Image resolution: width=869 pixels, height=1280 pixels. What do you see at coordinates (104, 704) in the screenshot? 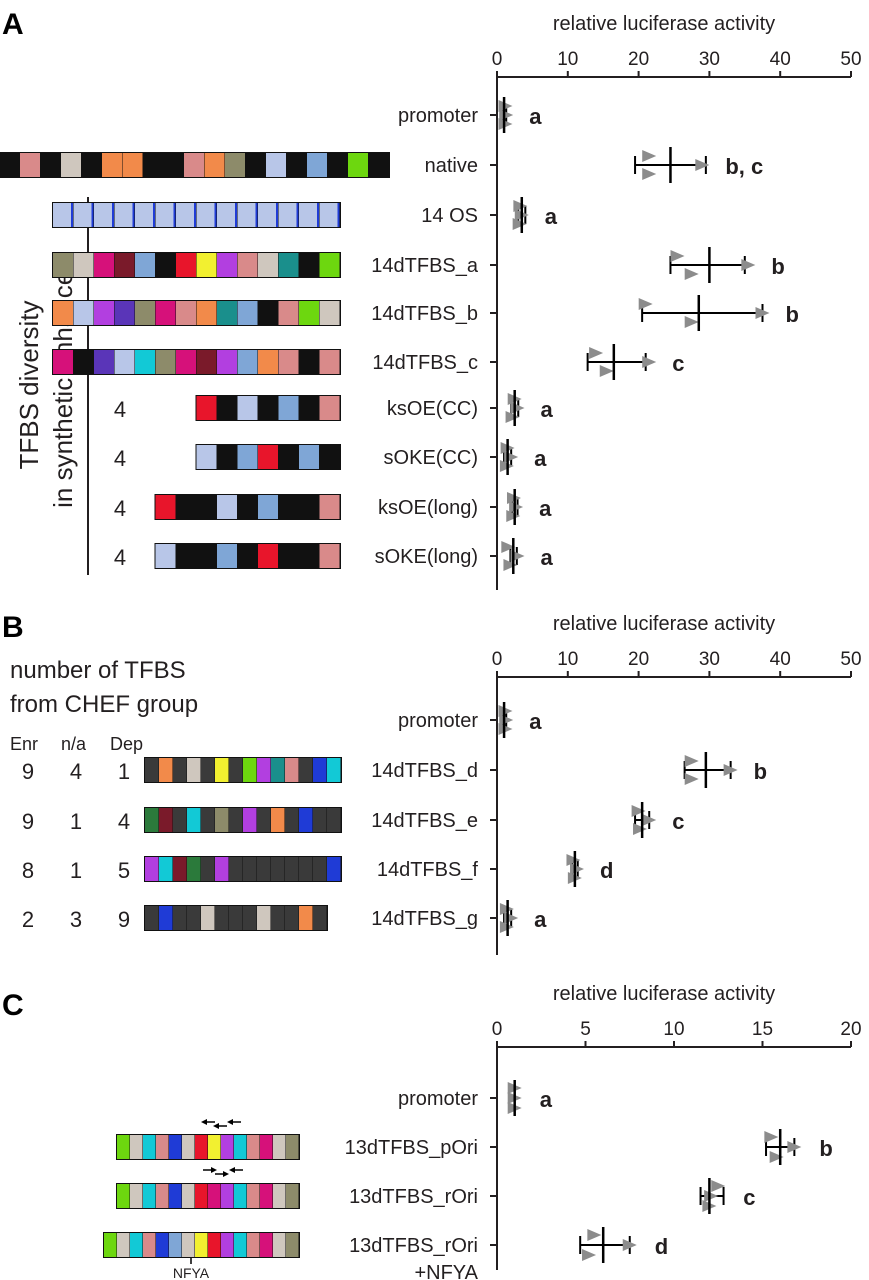
I see `panel-b-header-2: from CHEF group` at bounding box center [104, 704].